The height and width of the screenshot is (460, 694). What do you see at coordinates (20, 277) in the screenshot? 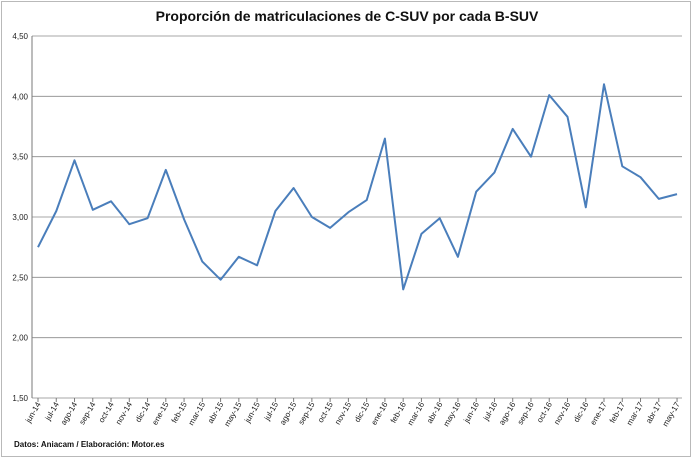
I see `y-tick-label: 2,50` at bounding box center [20, 277].